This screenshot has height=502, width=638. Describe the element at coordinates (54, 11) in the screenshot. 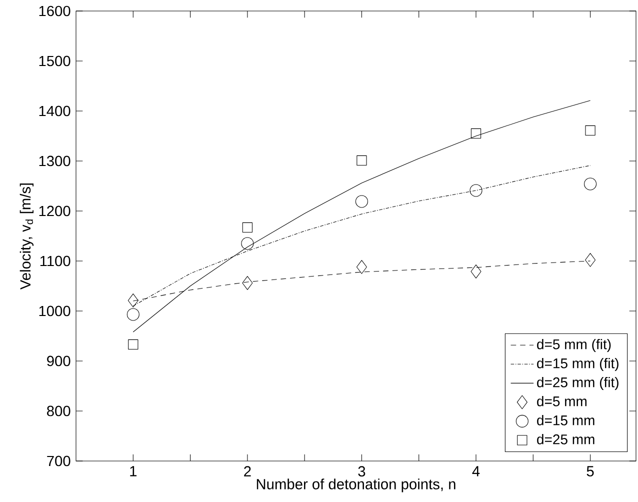

I see `y-tick-label: 1600` at that location.